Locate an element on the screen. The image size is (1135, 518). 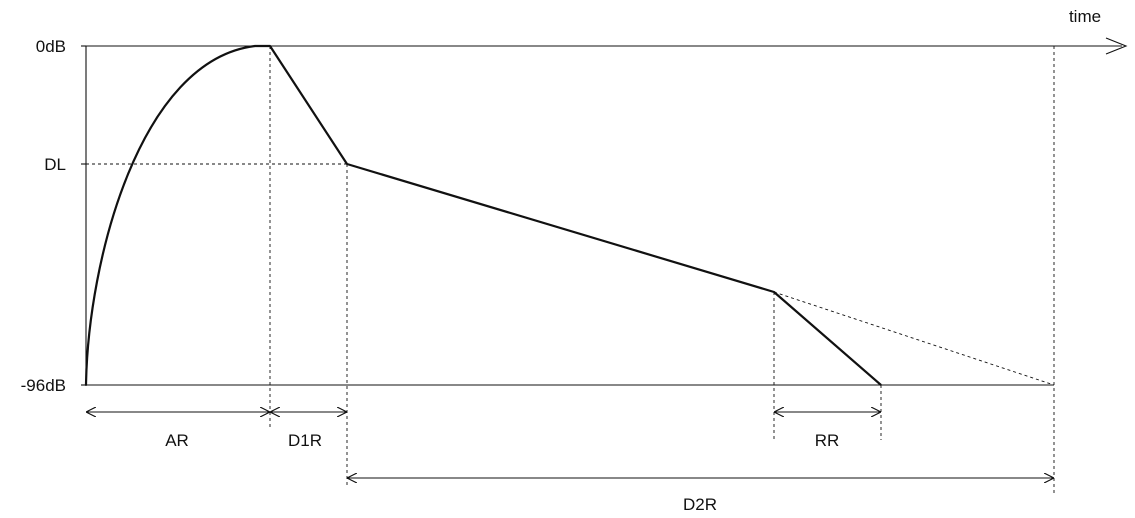
time-label: time is located at coordinates (1085, 16).